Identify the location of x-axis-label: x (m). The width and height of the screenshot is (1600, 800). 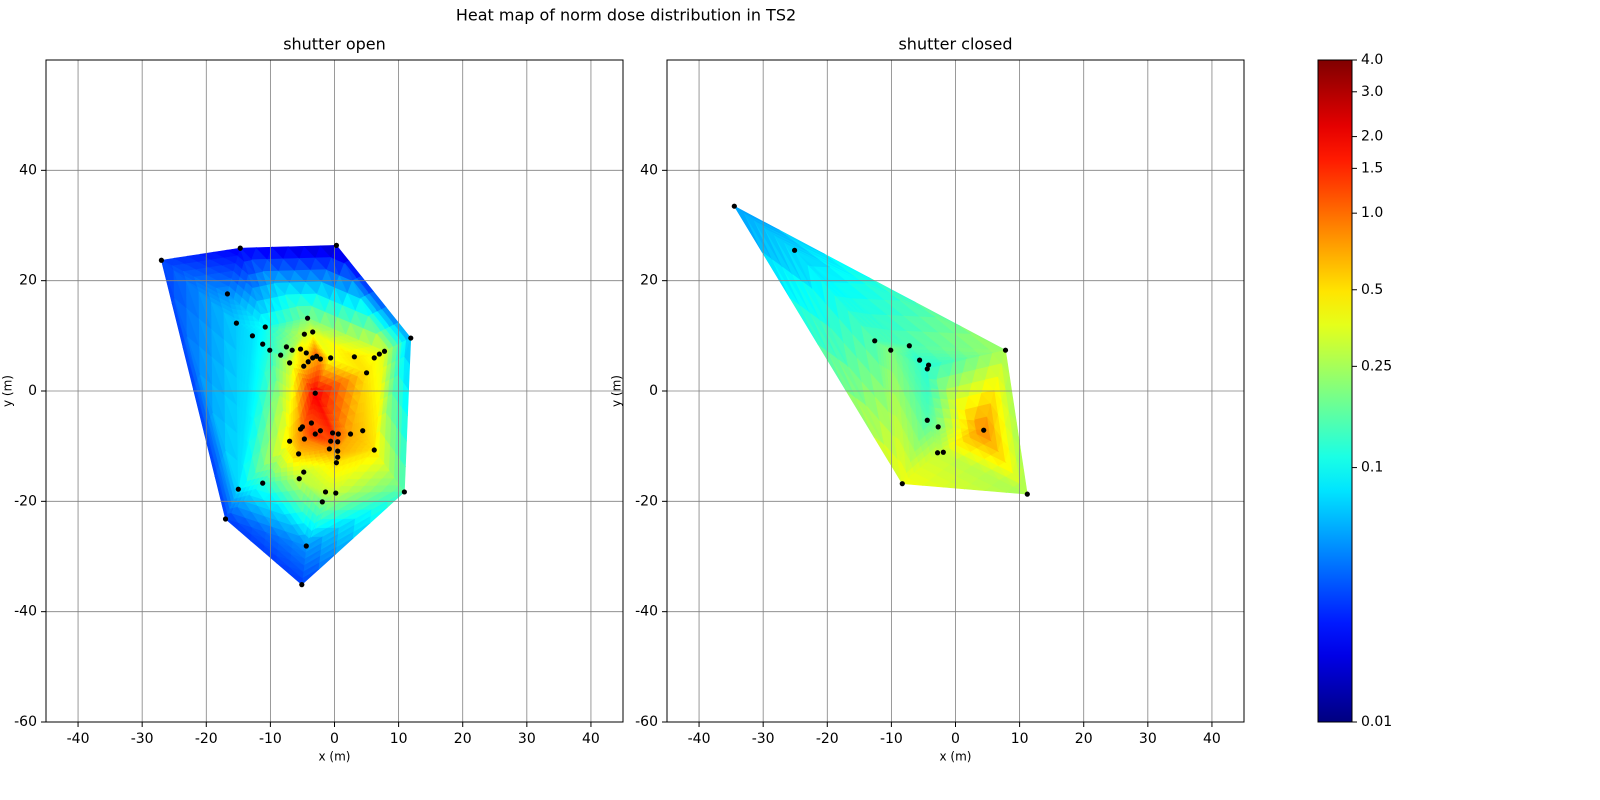
(335, 757).